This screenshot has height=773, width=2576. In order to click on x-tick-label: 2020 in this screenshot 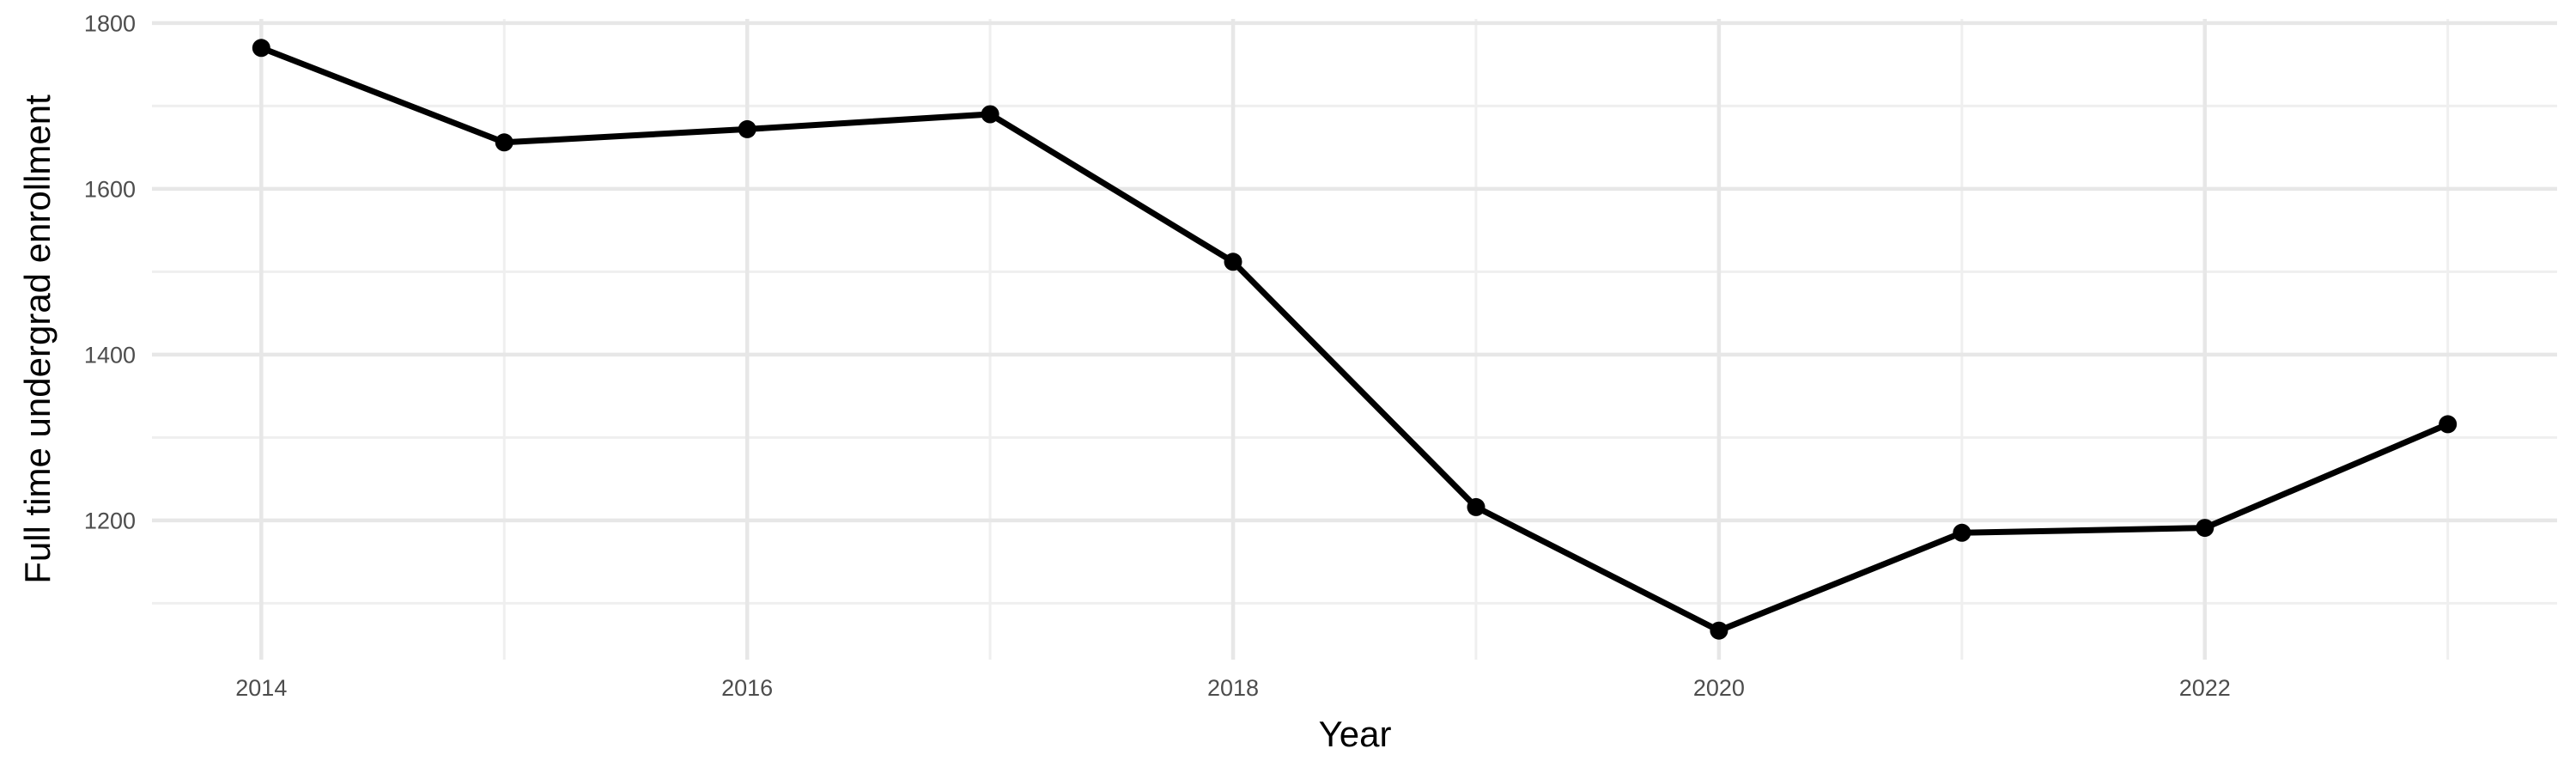, I will do `click(1719, 688)`.